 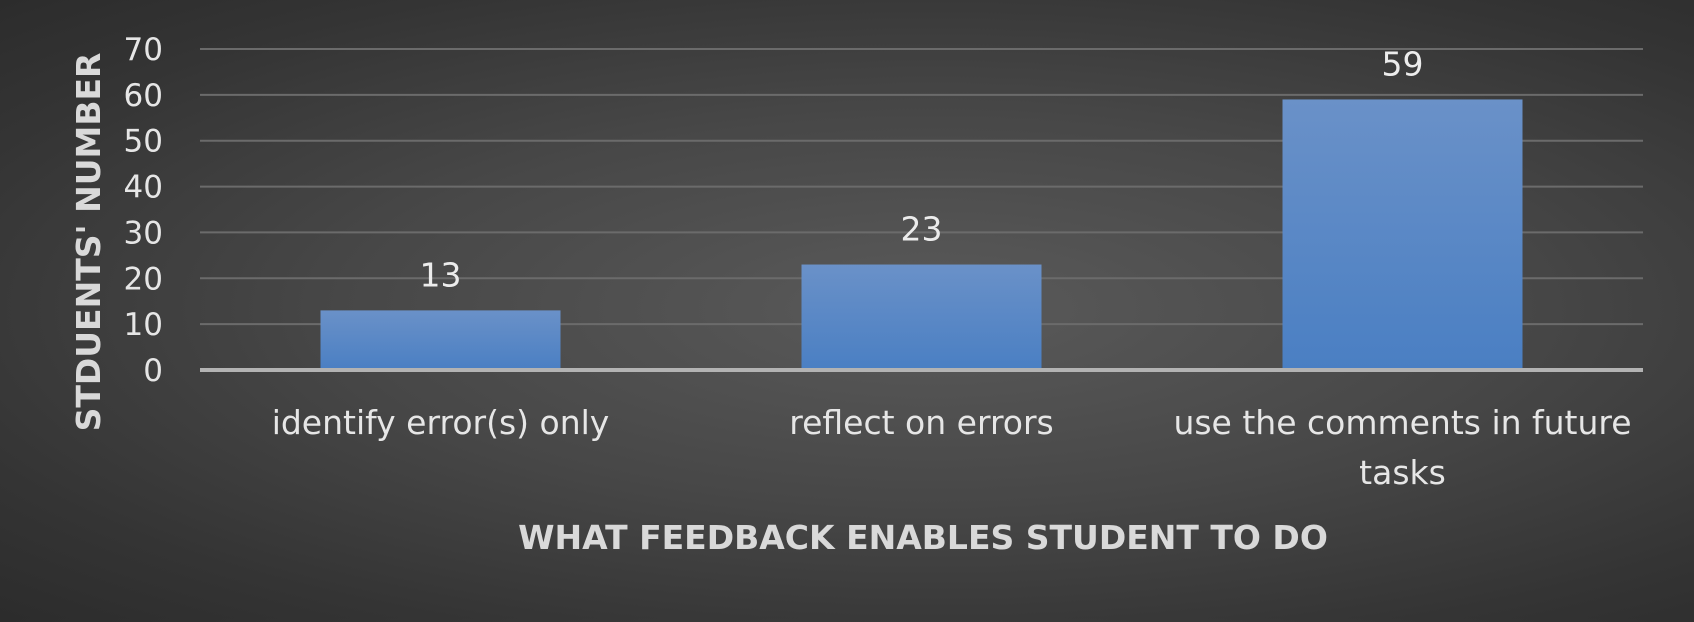 I want to click on x-axis-title: WHAT FEEDBACK ENABLES STUDENT TO DO, so click(x=923, y=537).